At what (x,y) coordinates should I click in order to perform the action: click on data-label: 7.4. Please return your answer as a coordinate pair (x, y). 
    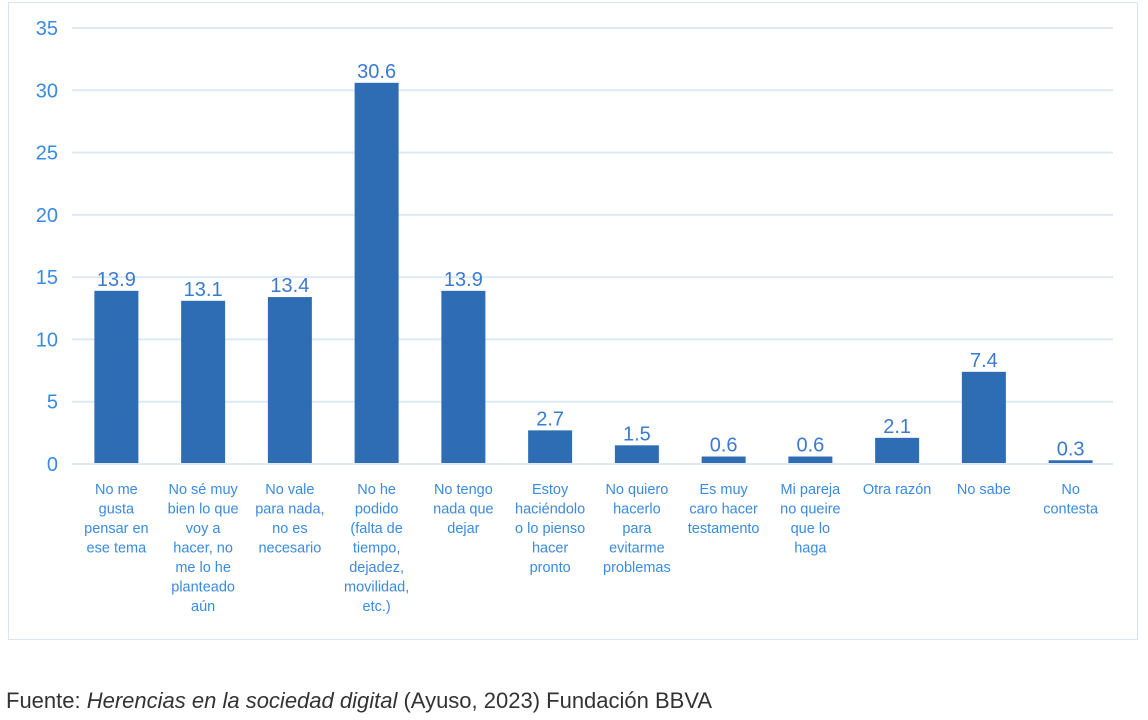
    Looking at the image, I should click on (984, 361).